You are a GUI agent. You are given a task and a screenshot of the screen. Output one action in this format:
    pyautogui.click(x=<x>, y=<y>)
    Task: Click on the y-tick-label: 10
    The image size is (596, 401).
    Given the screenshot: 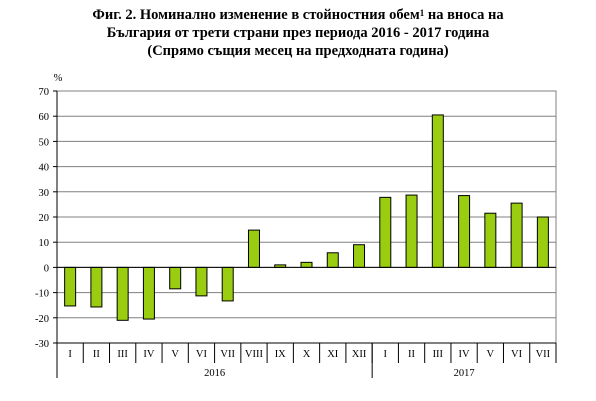 What is the action you would take?
    pyautogui.click(x=44, y=243)
    